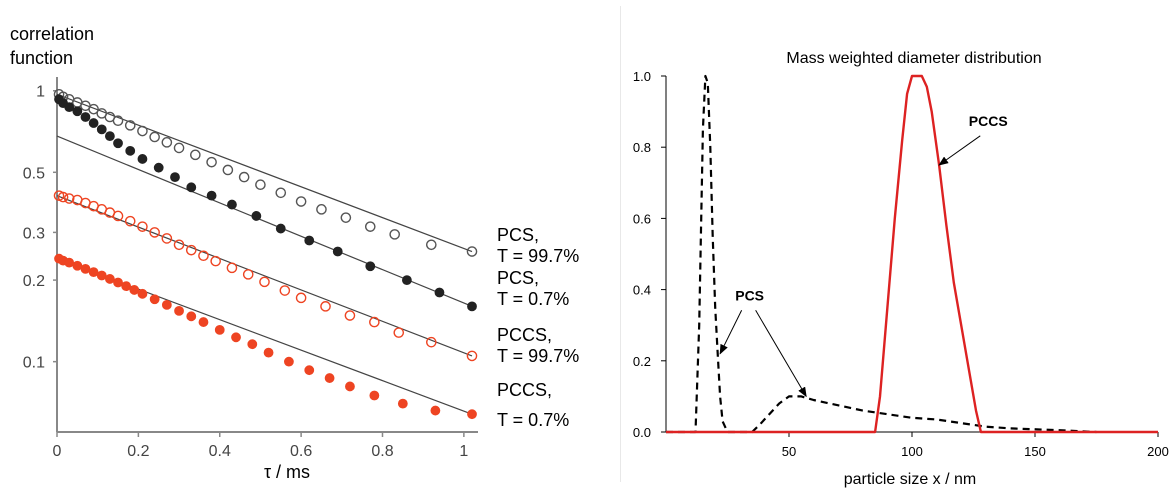 This screenshot has width=1173, height=488. I want to click on left-y-tick-label: 0.5, so click(34, 173).